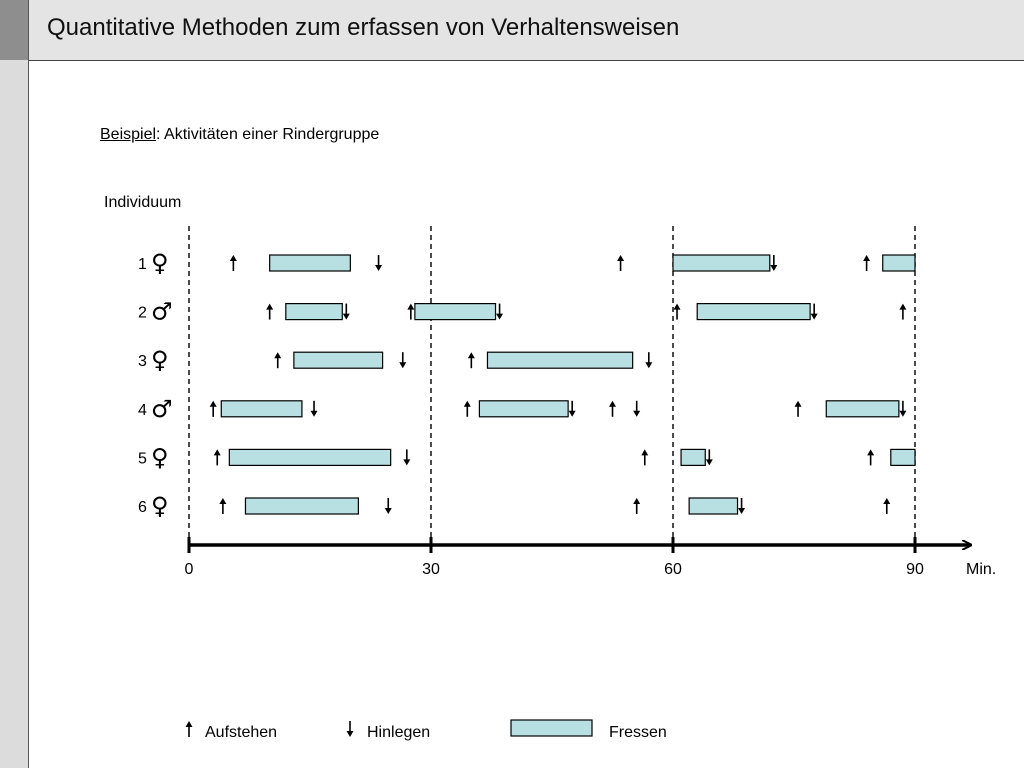 This screenshot has width=1024, height=768. What do you see at coordinates (577, 557) in the screenshot?
I see `time-axis: 0 30 60 90` at bounding box center [577, 557].